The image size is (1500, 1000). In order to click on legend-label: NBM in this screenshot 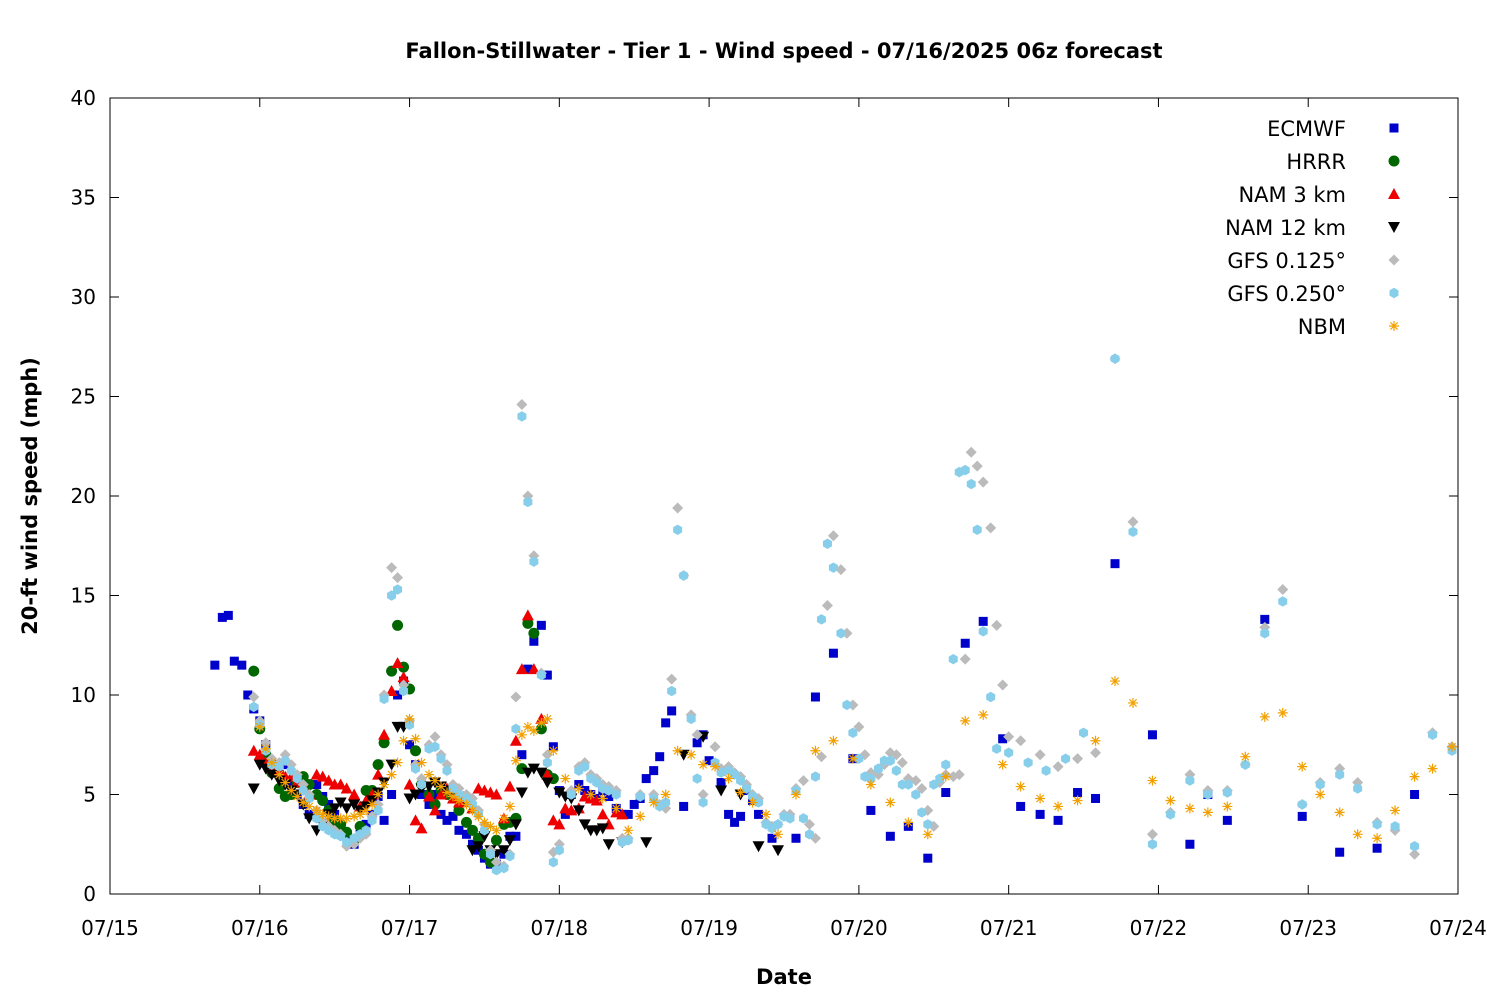, I will do `click(1322, 327)`.